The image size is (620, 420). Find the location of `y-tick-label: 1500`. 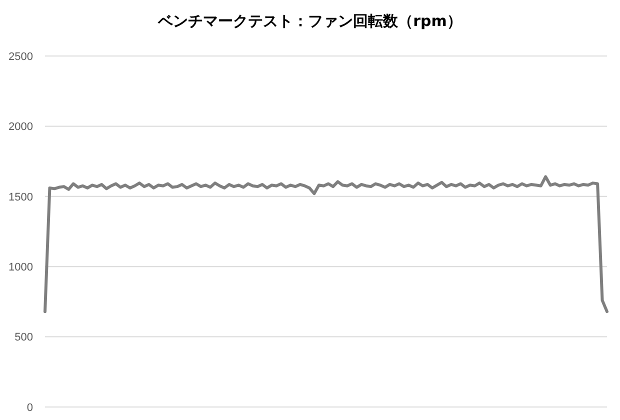

y-tick-label: 1500 is located at coordinates (20, 197).